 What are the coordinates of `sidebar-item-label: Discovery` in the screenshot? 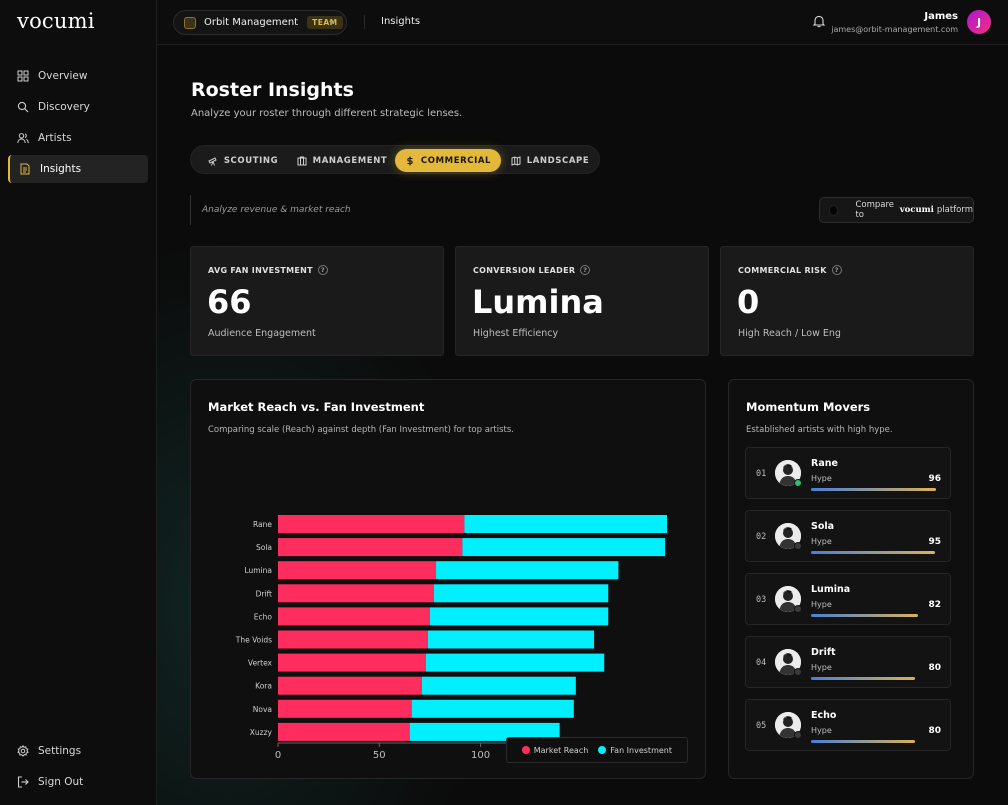 It's located at (64, 107).